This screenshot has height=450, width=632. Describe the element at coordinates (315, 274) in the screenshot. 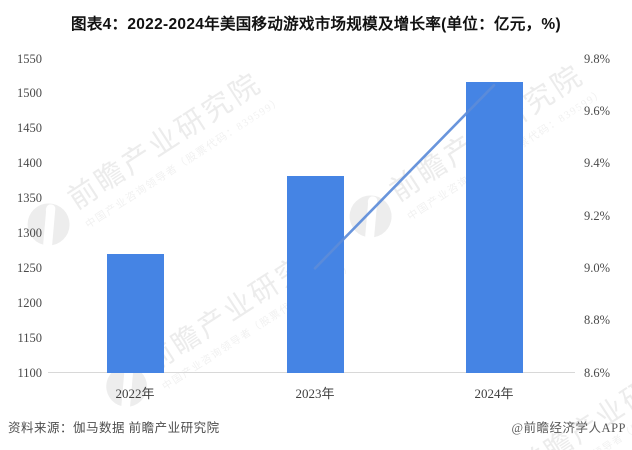

I see `bar-2023` at that location.